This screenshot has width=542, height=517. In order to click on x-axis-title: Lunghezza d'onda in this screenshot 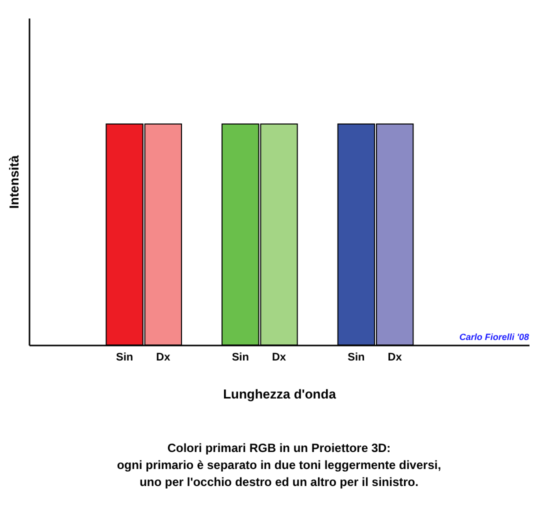, I will do `click(280, 394)`.